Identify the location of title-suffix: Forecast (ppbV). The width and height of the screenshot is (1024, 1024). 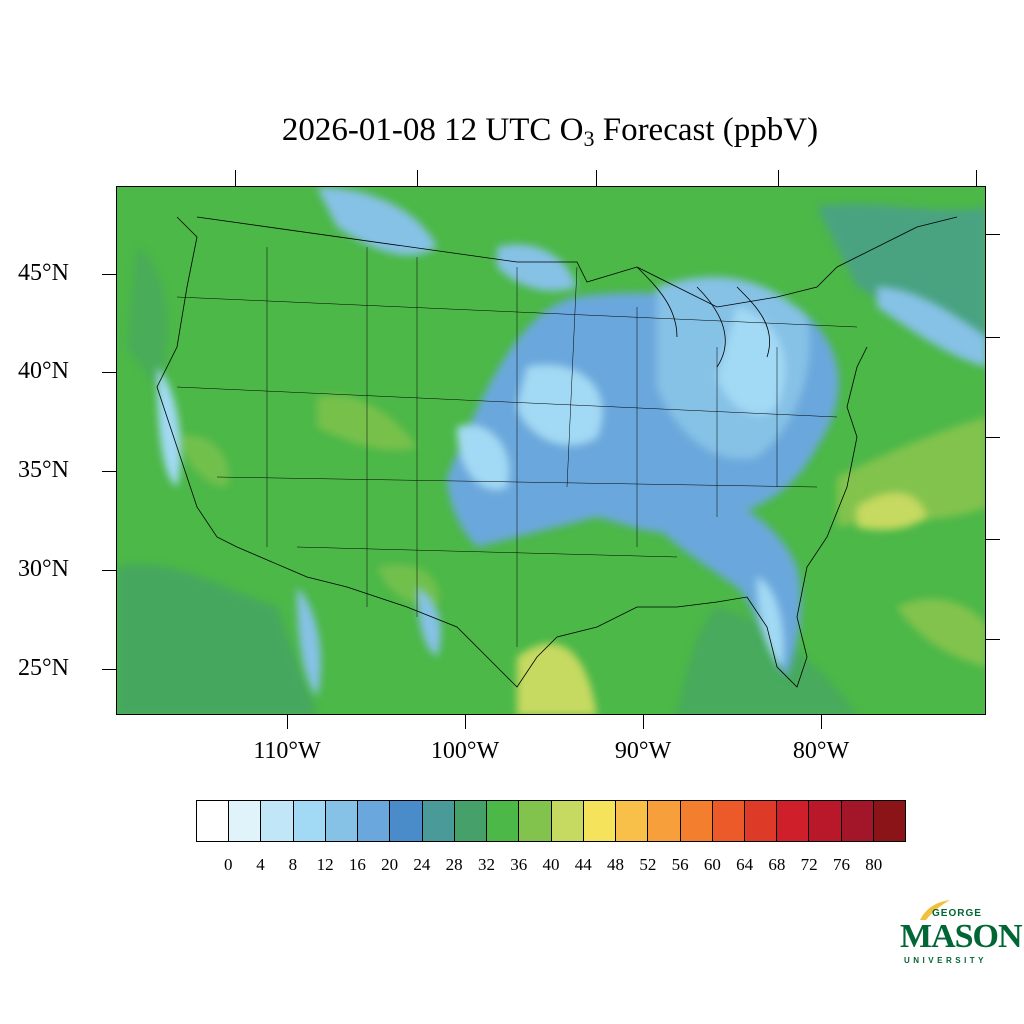
(706, 130).